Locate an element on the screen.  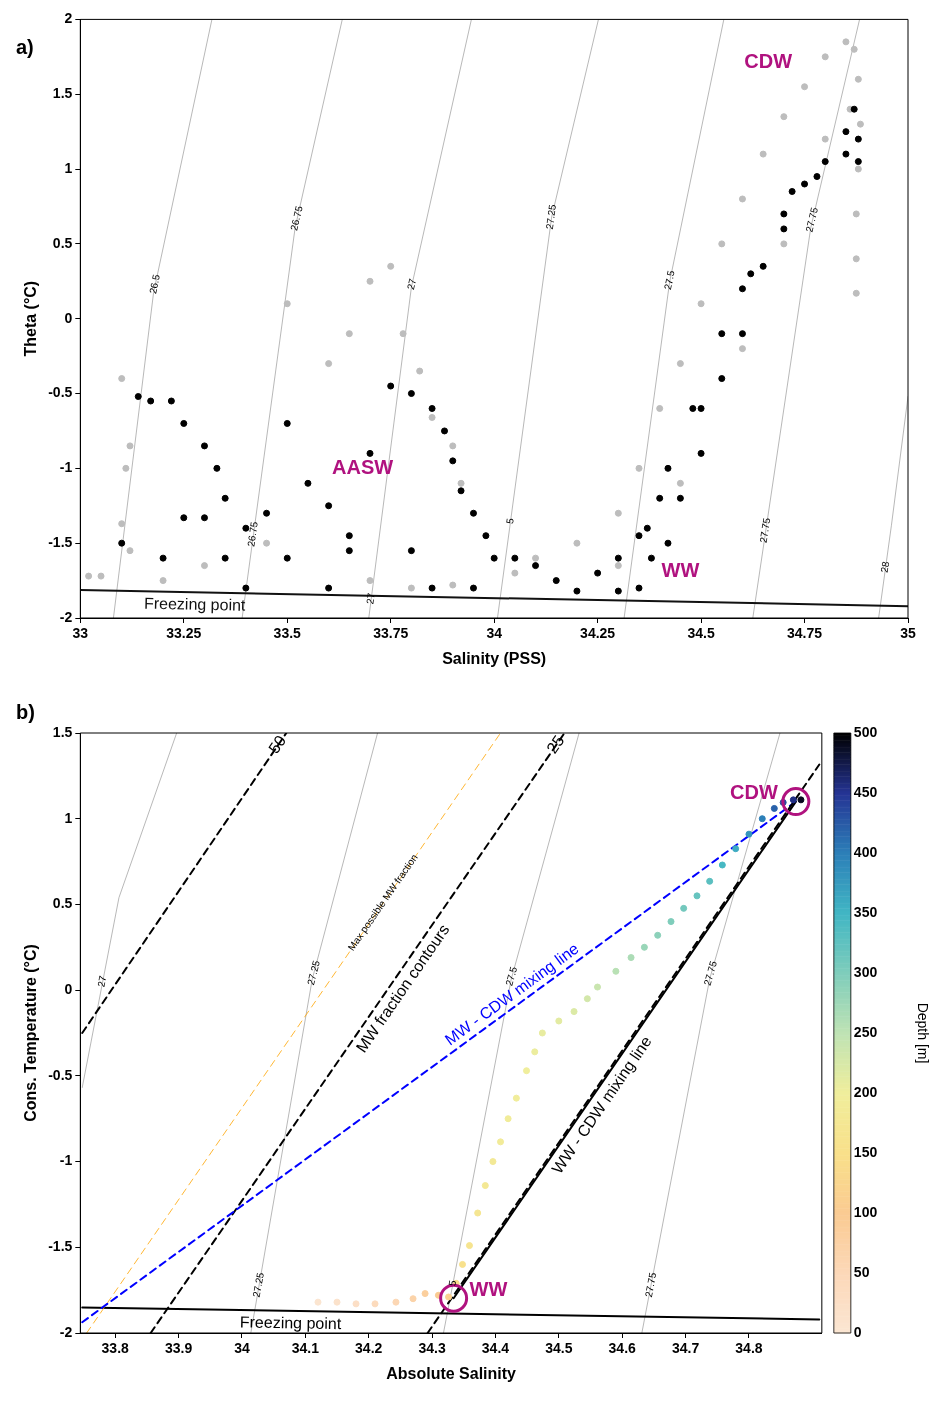
x-tick-label: 33.25 is located at coordinates (184, 633).